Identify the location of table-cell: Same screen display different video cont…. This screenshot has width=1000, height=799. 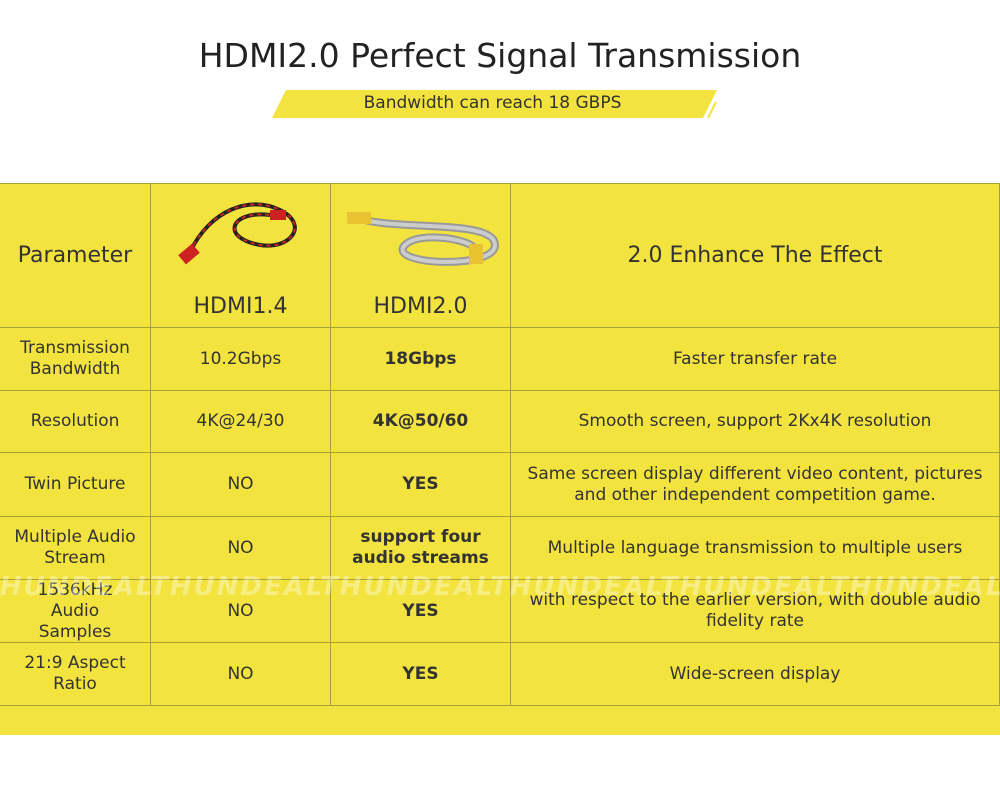
(755, 485).